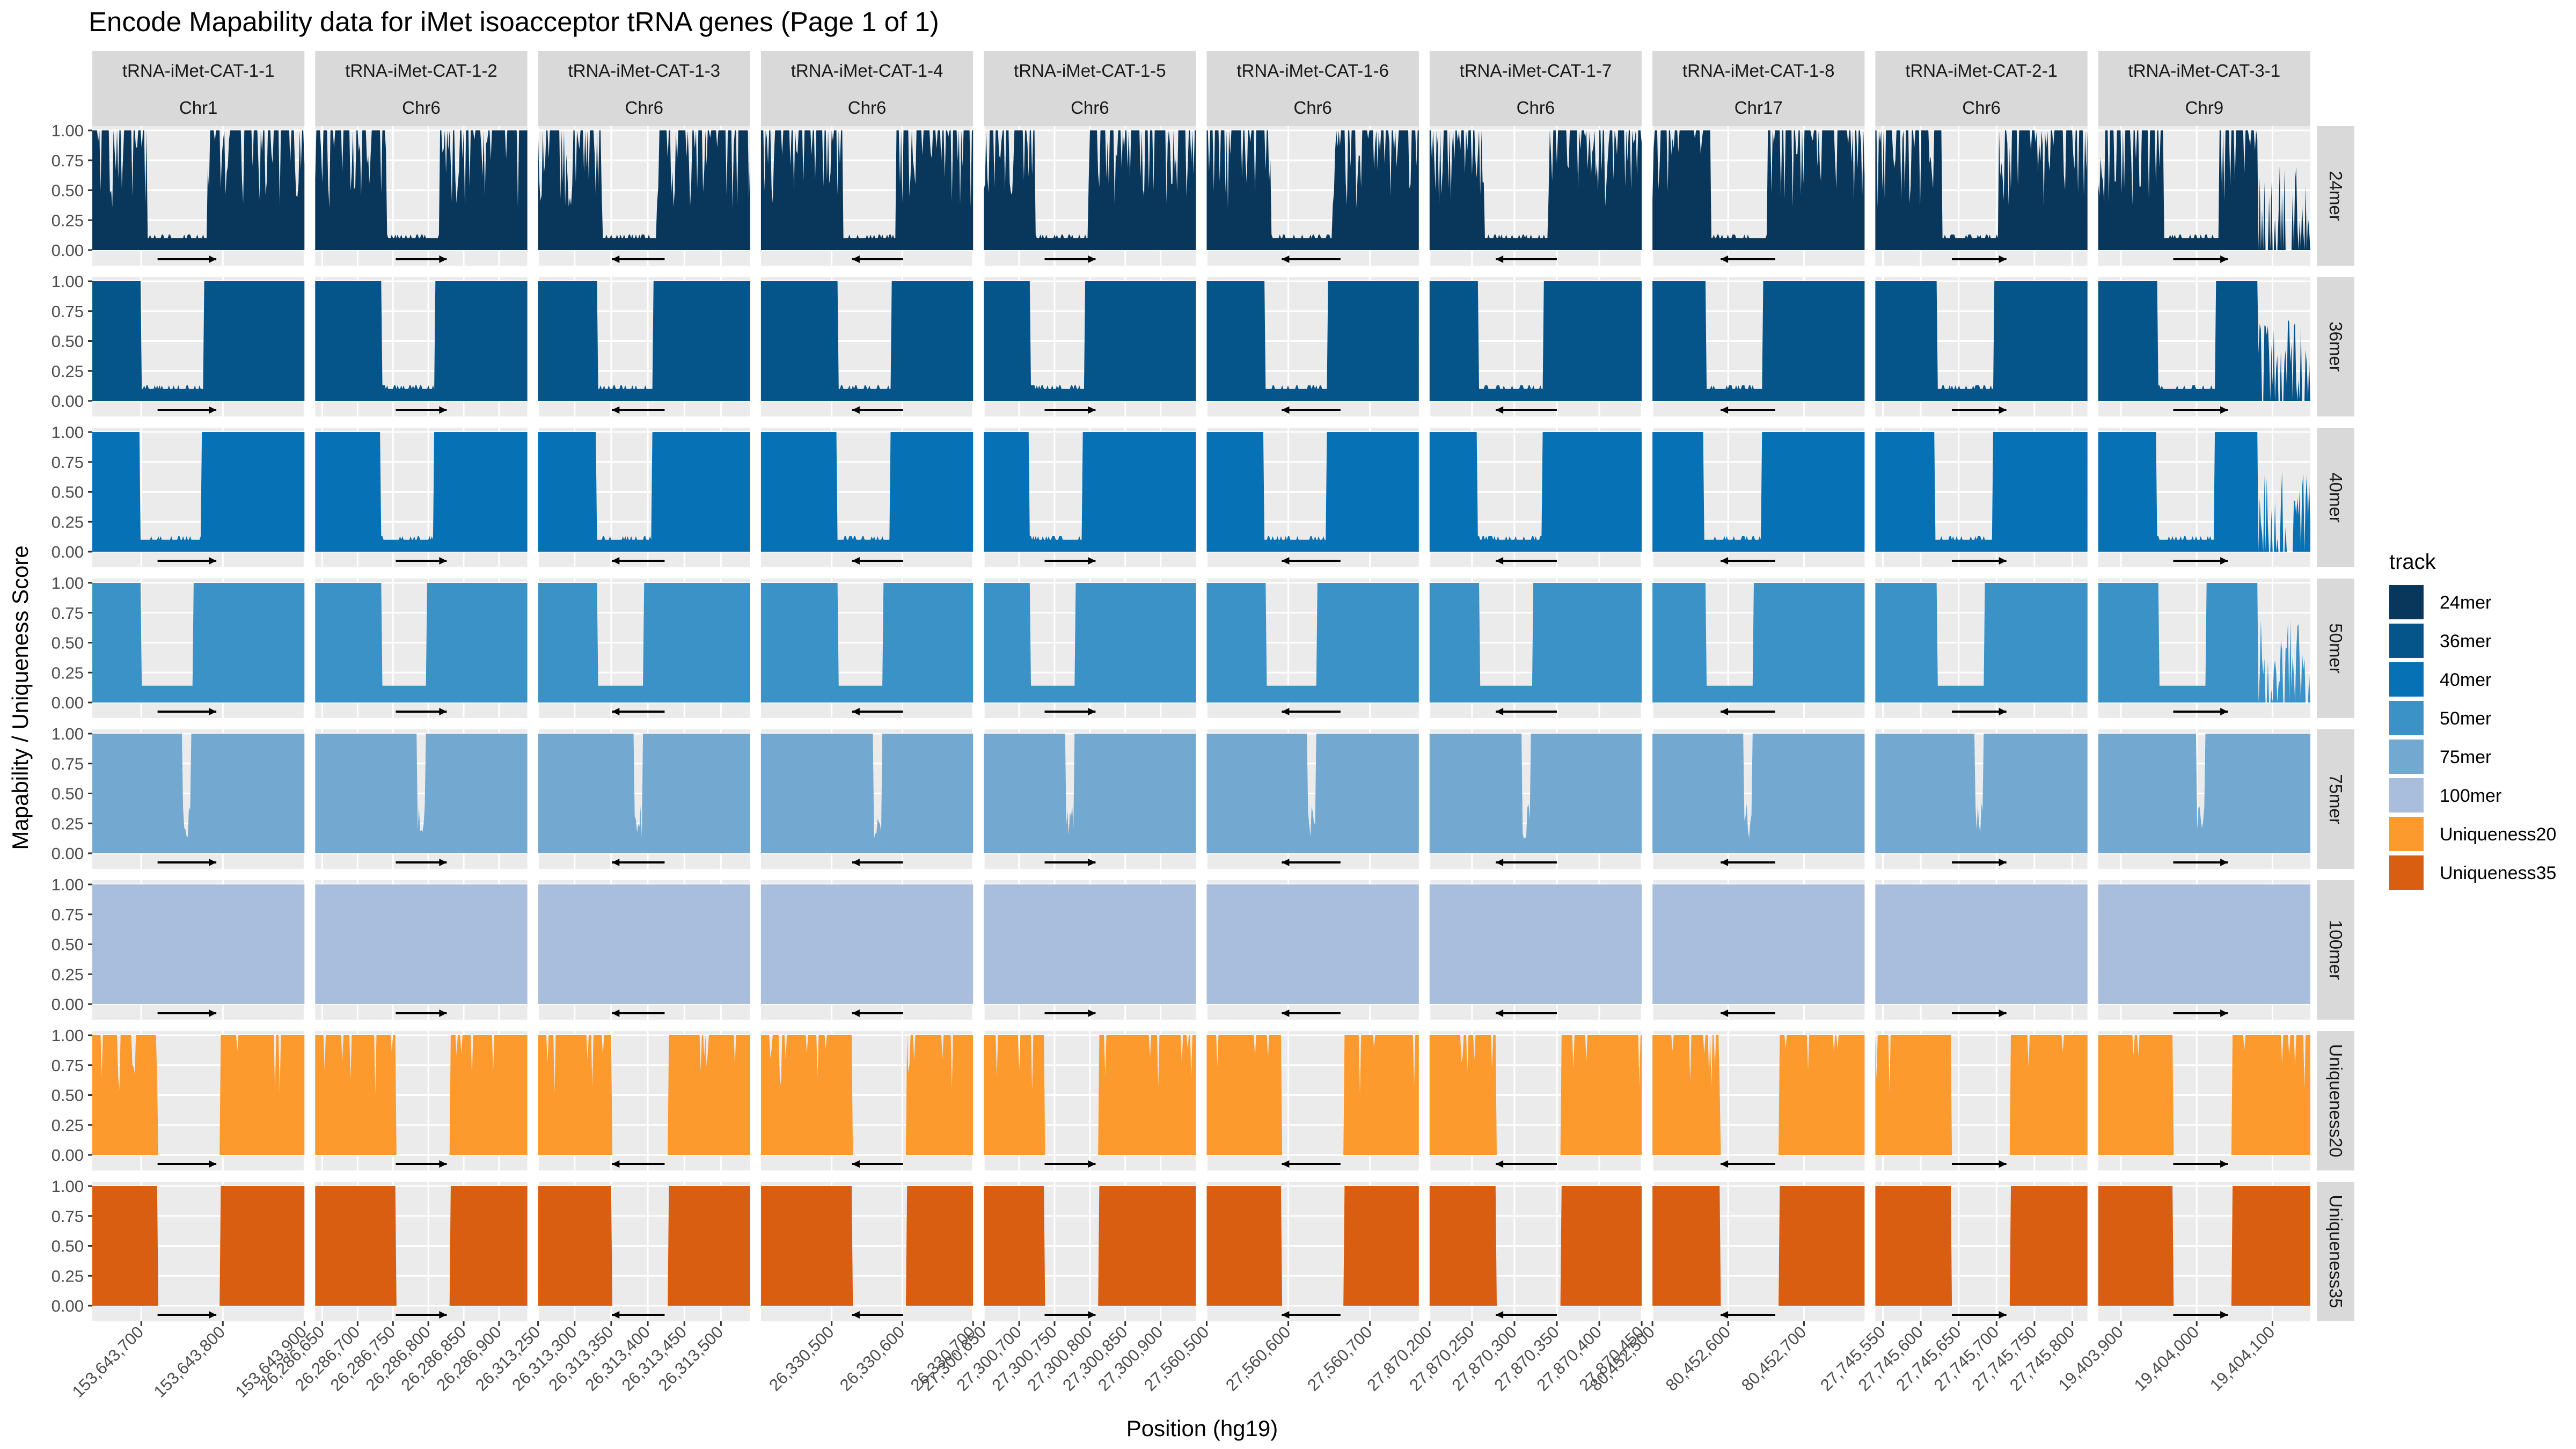 This screenshot has width=2576, height=1449. Describe the element at coordinates (2498, 834) in the screenshot. I see `legend-label: Uniqueness20` at that location.